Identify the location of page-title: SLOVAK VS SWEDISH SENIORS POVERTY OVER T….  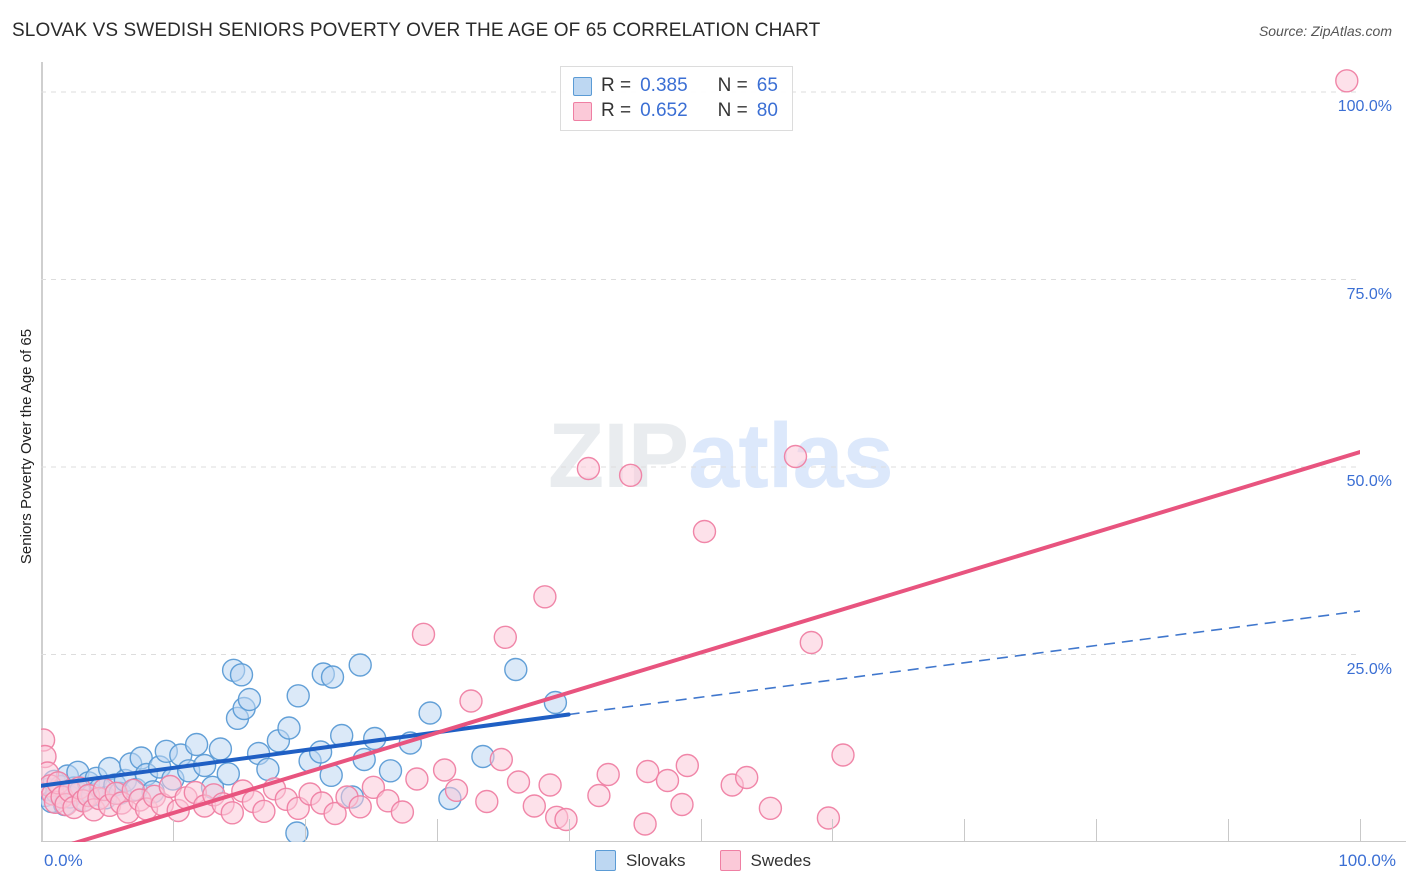
(416, 30).